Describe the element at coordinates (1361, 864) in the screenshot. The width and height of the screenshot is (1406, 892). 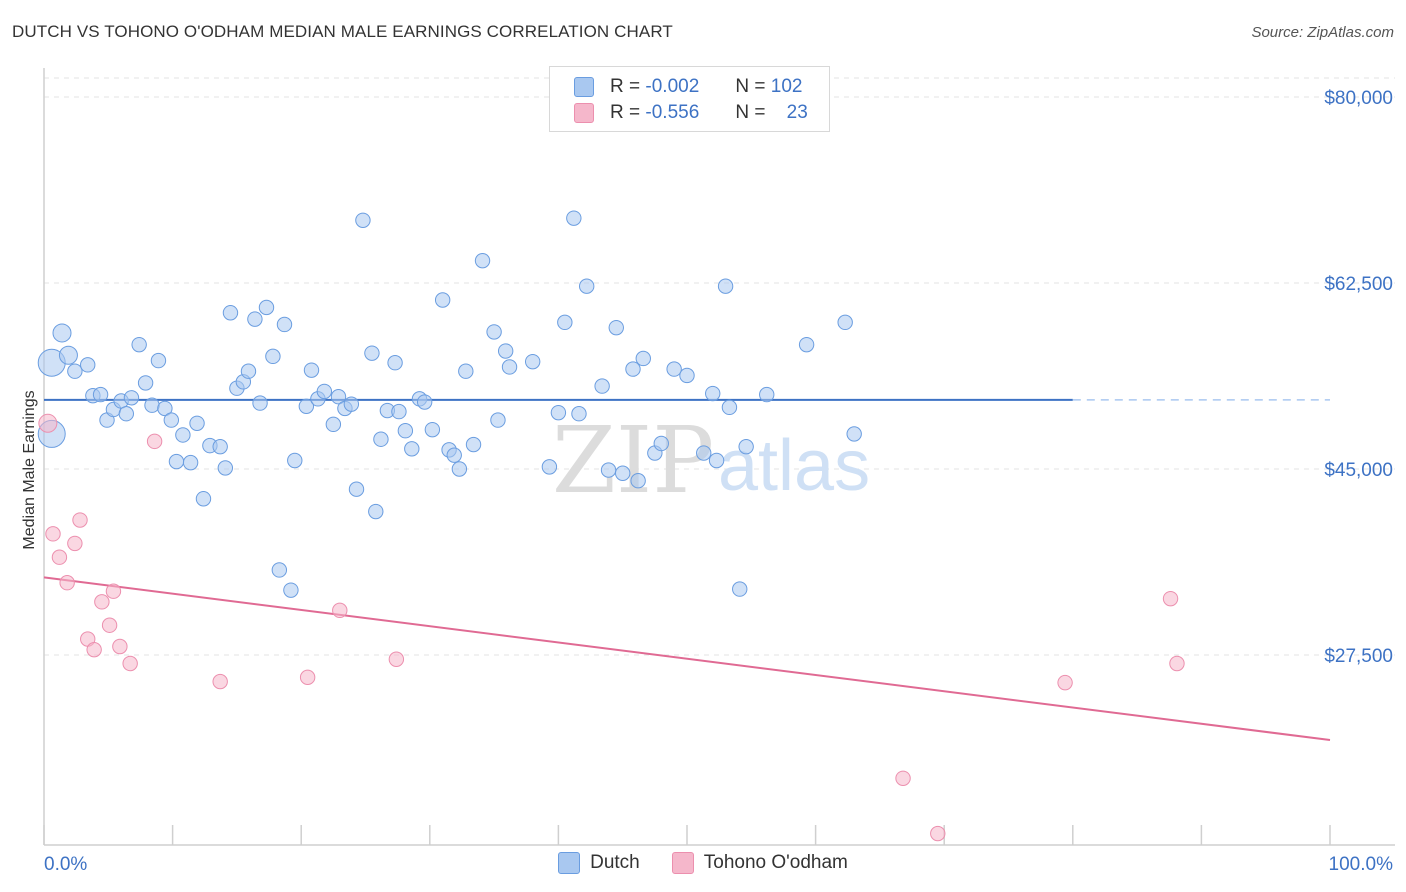
I see `x-tick-label: 100.0%` at that location.